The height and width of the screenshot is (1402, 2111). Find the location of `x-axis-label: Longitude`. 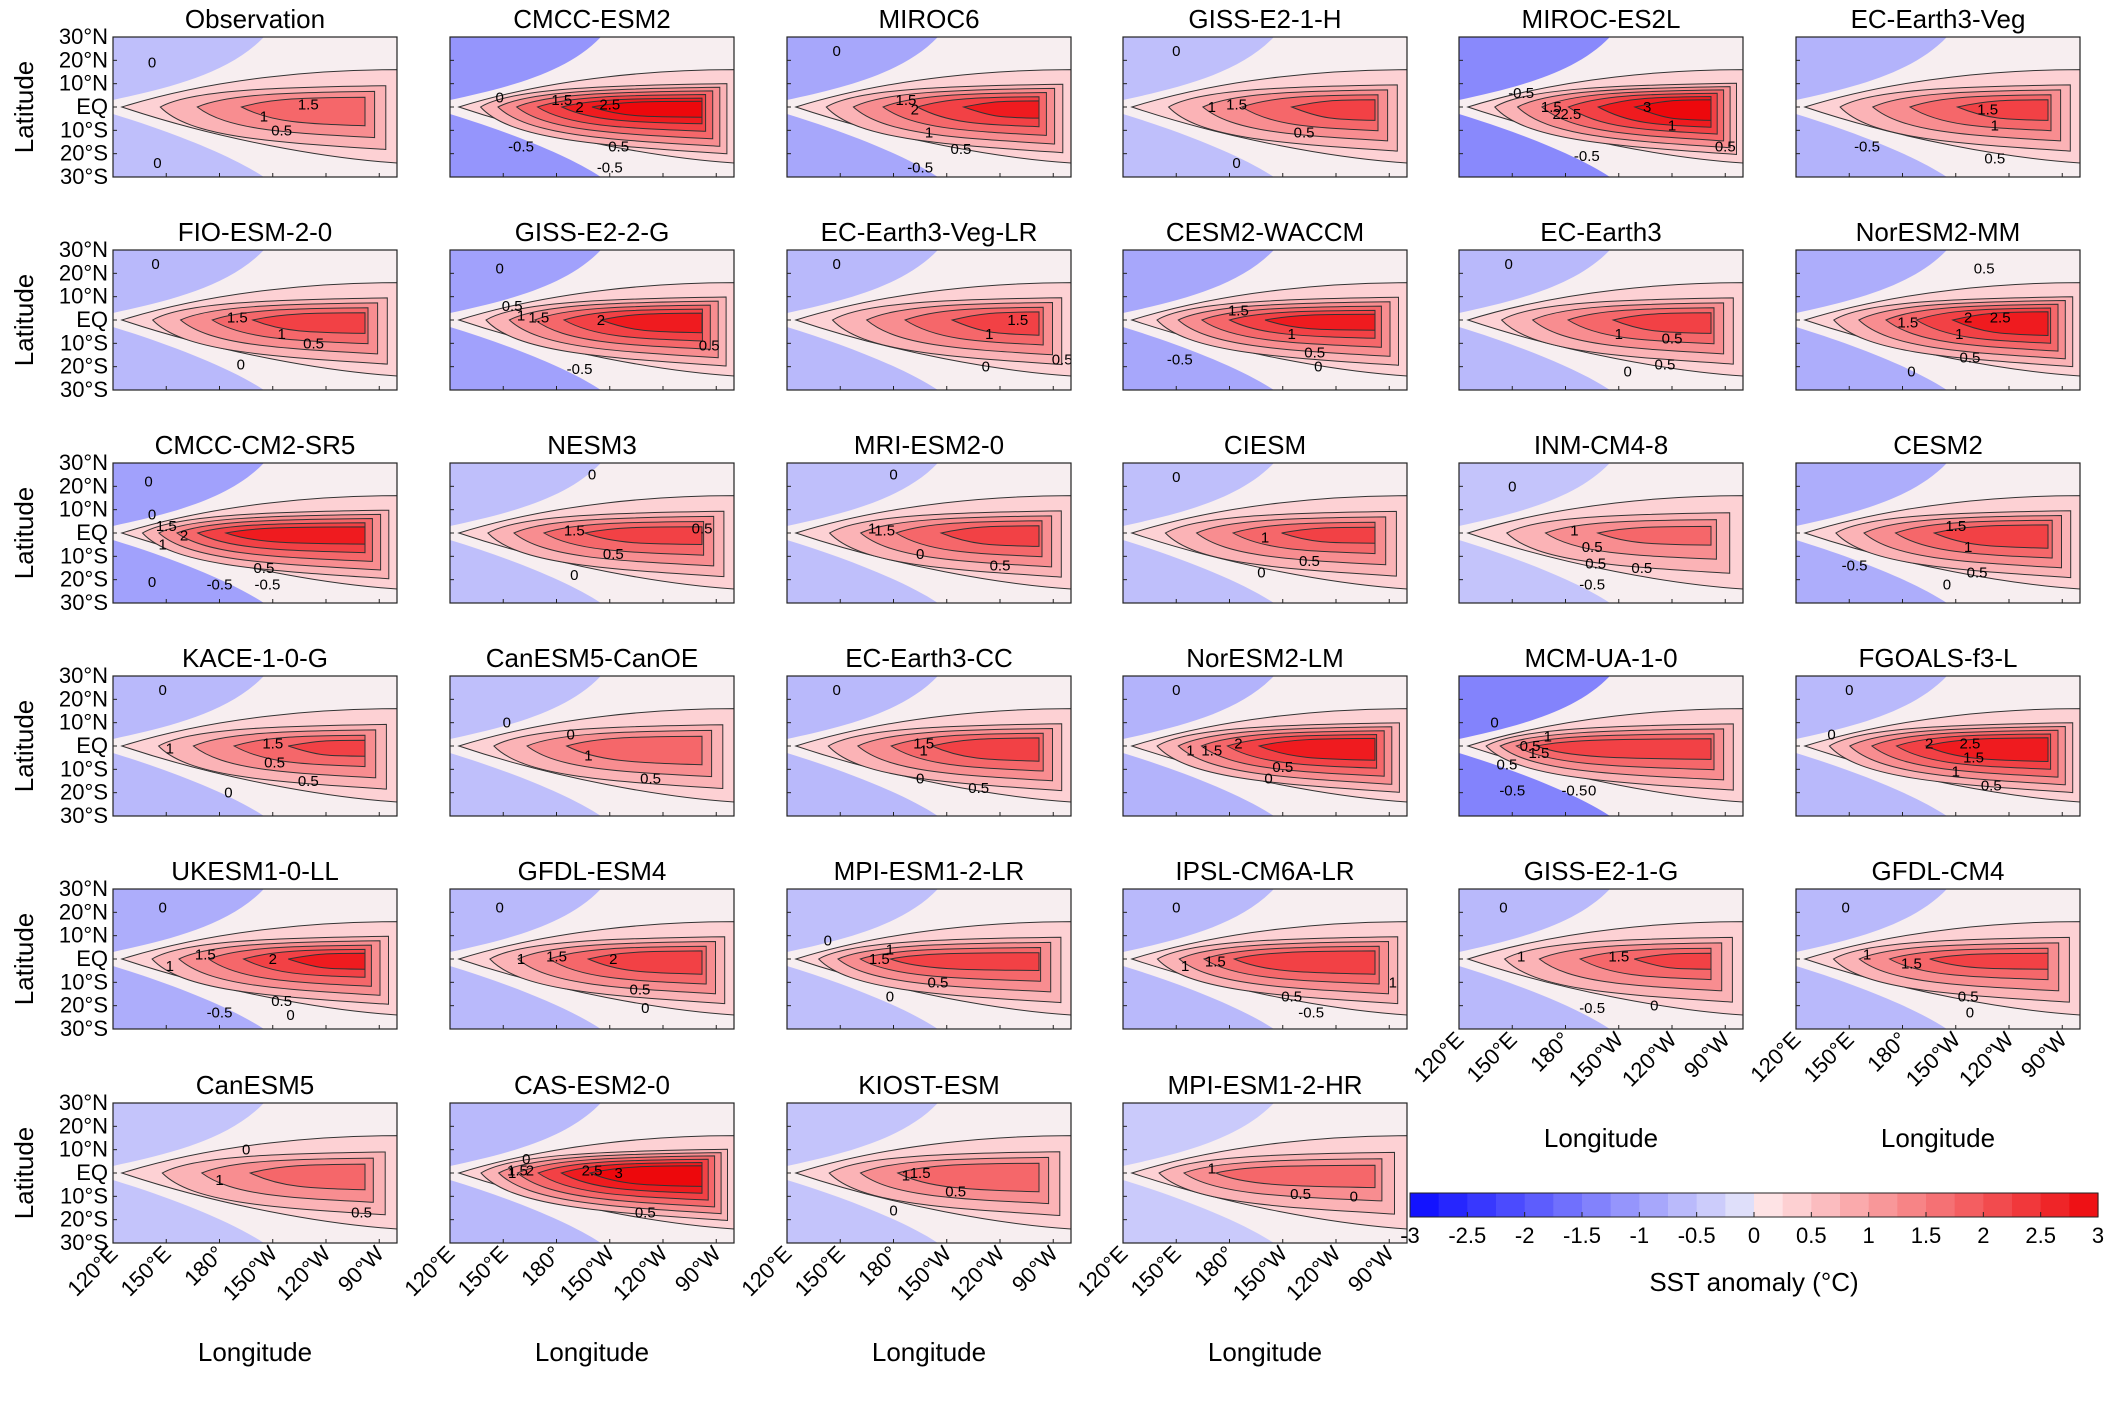

x-axis-label: Longitude is located at coordinates (592, 1352).